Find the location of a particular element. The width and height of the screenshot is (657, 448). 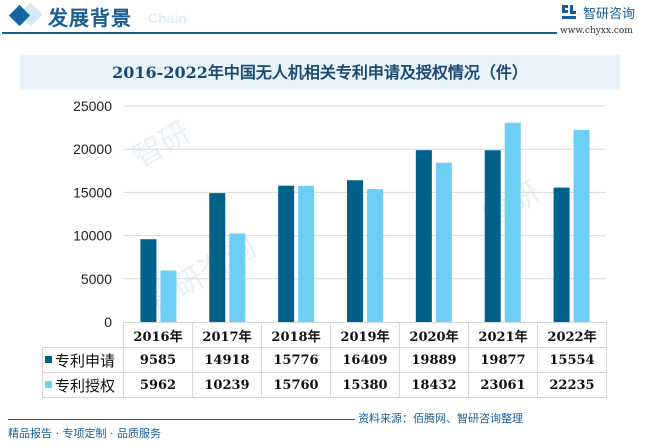

table-corner is located at coordinates (83, 335).